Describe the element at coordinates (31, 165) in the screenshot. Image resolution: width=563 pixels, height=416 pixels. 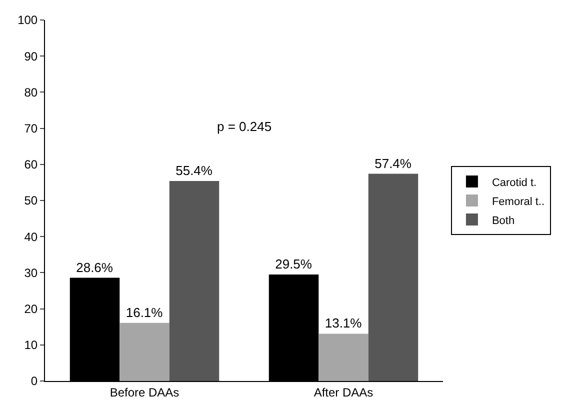
I see `y-tick-label: 60` at that location.